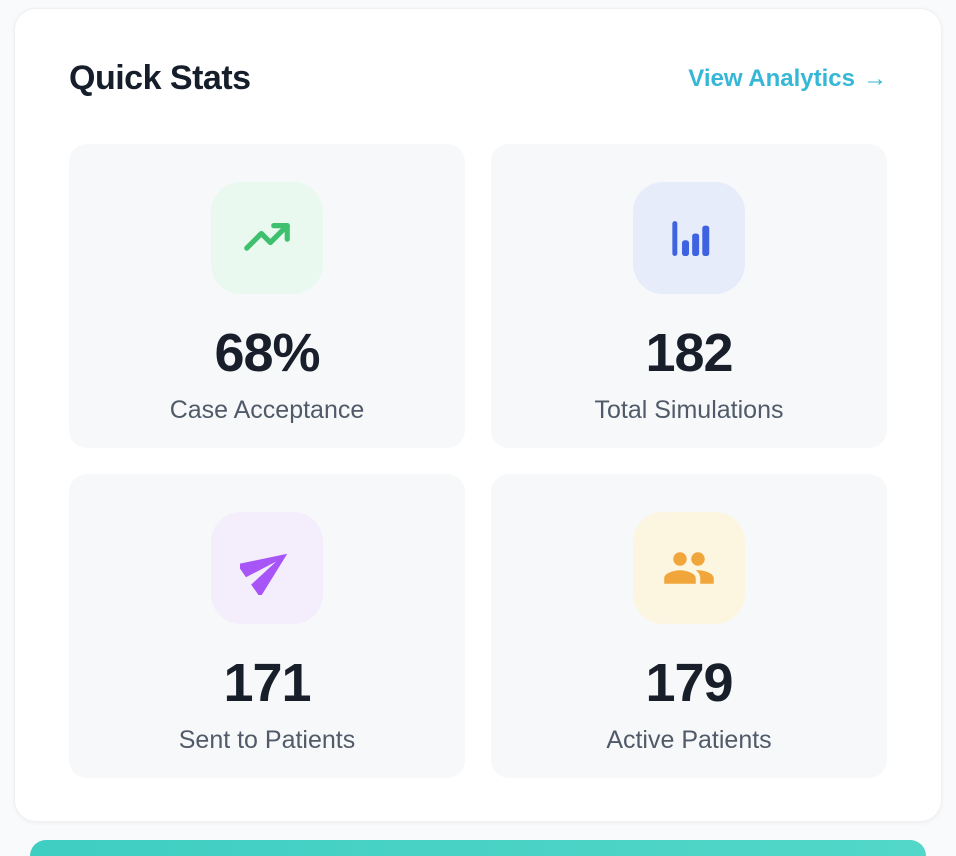 This screenshot has height=856, width=956. Describe the element at coordinates (875, 78) in the screenshot. I see `arrow-right-icon: →` at that location.